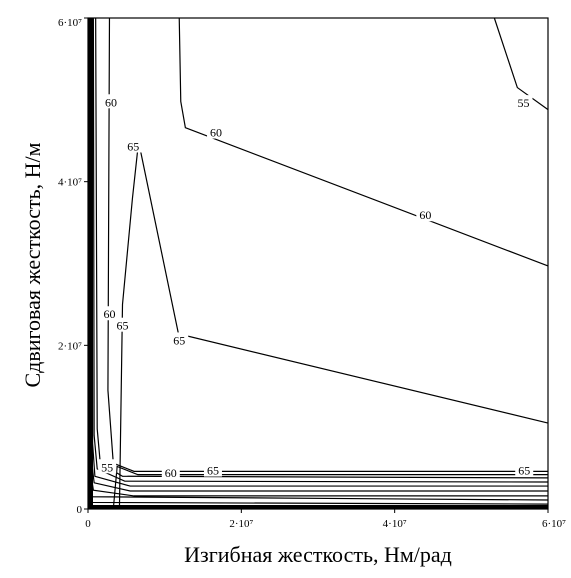  What do you see at coordinates (88, 524) in the screenshot?
I see `x-tick-label: 0` at bounding box center [88, 524].